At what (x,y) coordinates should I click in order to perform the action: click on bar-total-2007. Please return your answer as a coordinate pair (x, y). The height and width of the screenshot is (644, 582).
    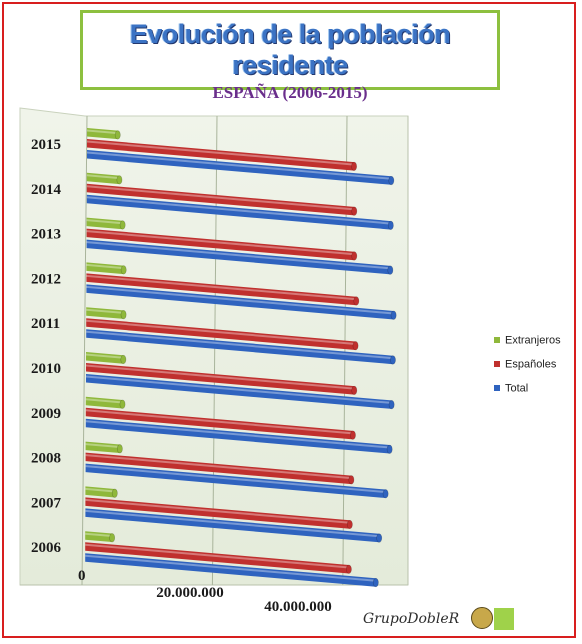
    Looking at the image, I should click on (234, 525).